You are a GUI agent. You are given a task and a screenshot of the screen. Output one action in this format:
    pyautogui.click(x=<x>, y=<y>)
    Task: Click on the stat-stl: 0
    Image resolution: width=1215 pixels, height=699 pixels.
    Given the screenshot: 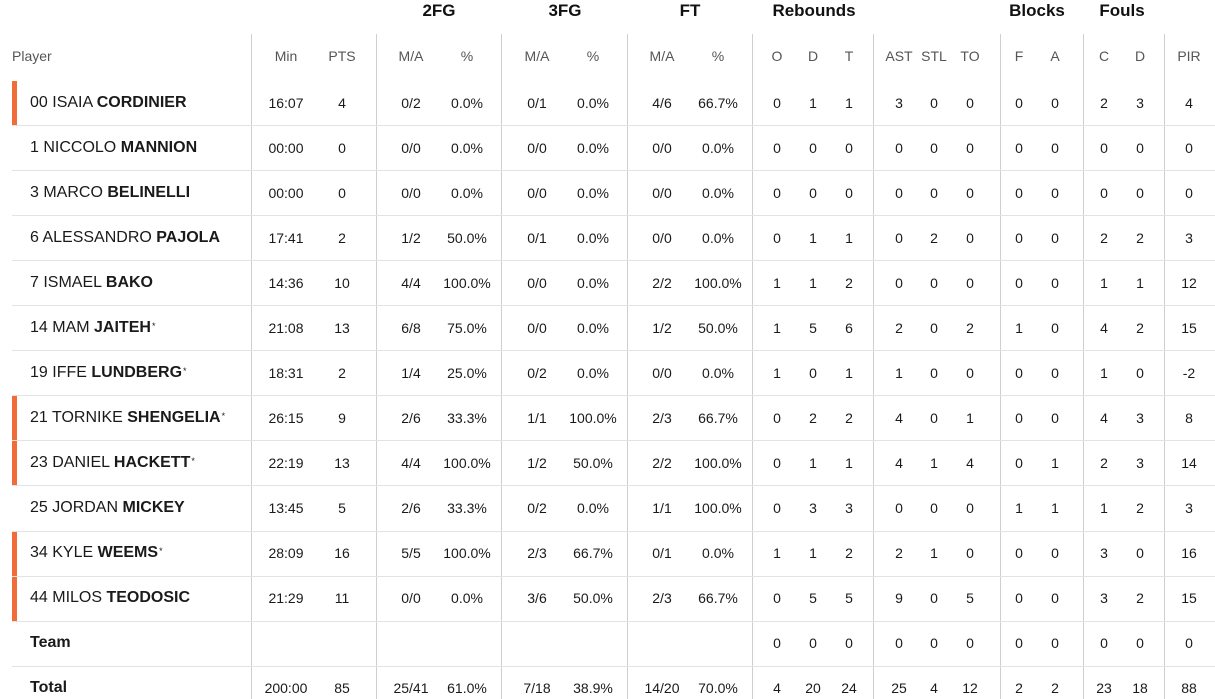 What is the action you would take?
    pyautogui.click(x=934, y=507)
    